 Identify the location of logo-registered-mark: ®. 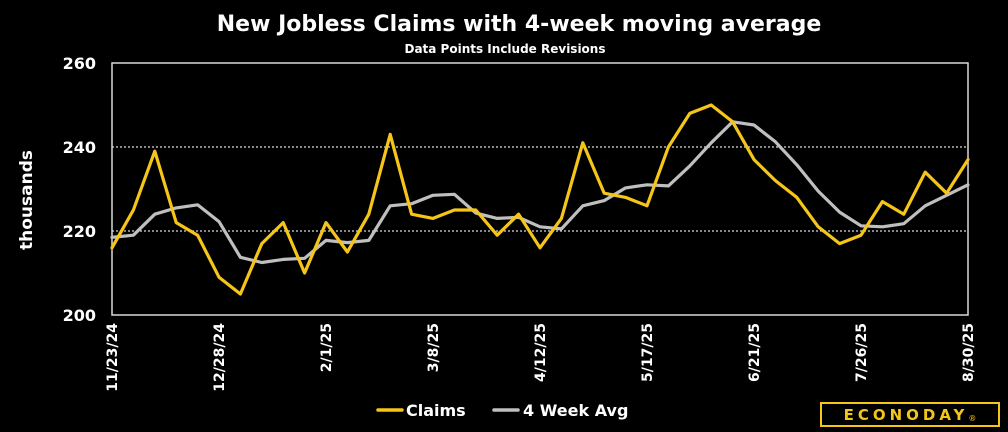
(972, 418).